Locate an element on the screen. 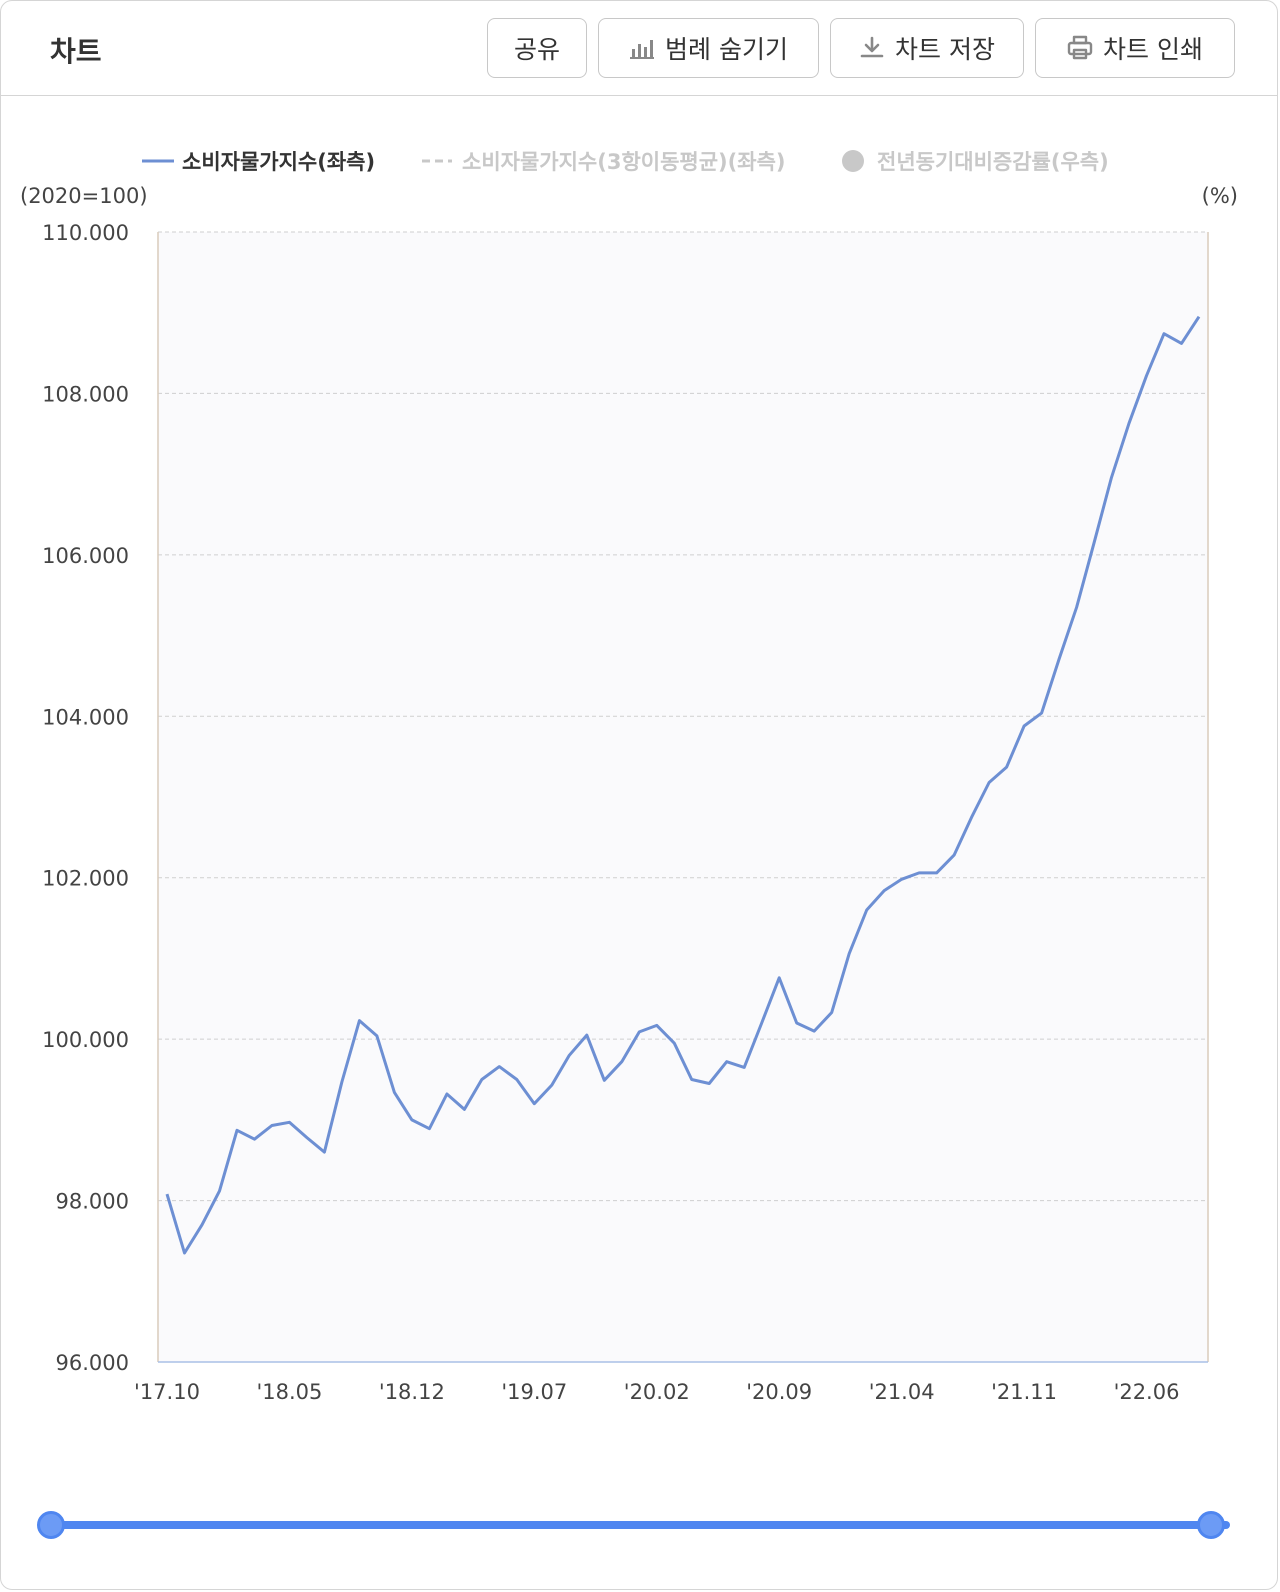  legend-item-moving-average: 소비자물가지수(3항이동평균)(좌측) is located at coordinates (623, 162).